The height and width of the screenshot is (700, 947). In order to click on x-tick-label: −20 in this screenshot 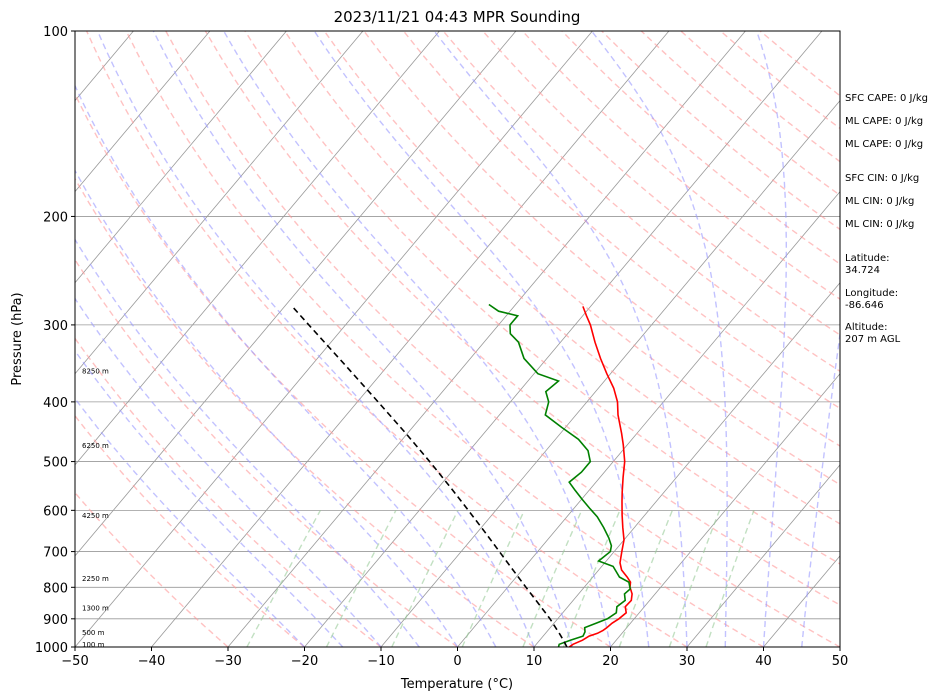, I will do `click(304, 661)`.